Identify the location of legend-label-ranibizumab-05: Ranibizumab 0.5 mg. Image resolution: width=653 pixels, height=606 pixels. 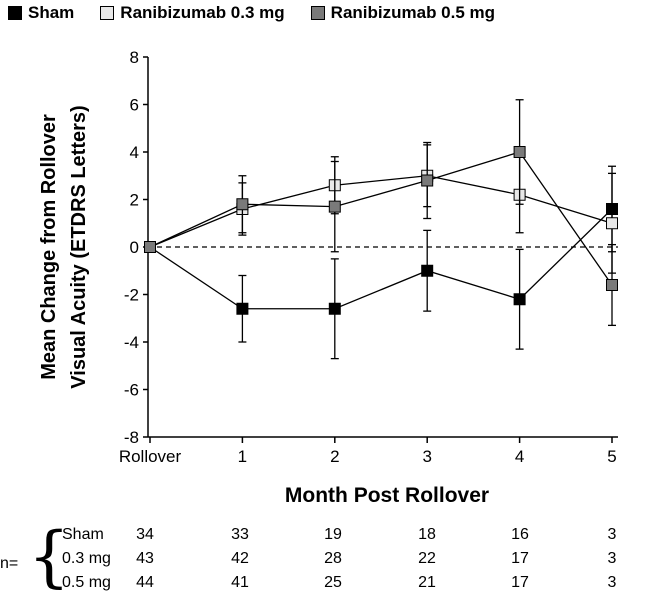
(413, 12).